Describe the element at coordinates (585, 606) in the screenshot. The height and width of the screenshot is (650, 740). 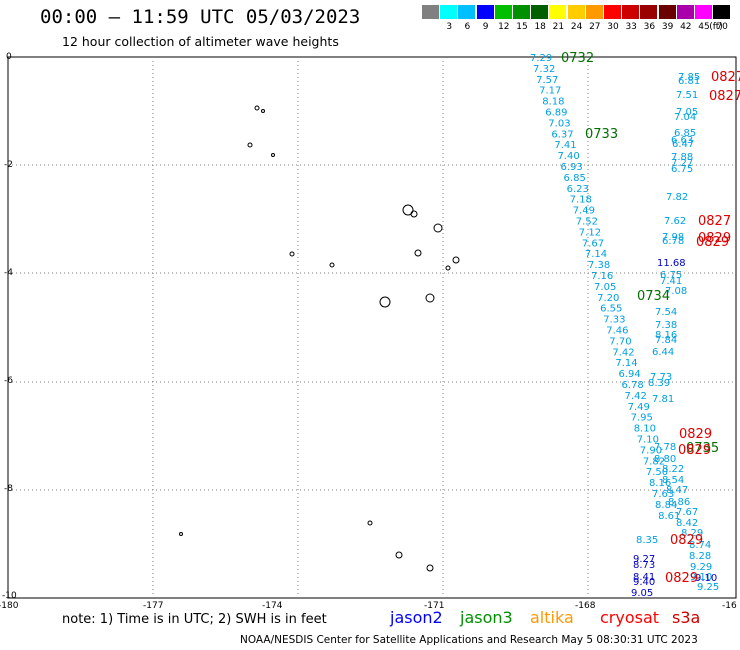
I see `x-tick-label: -168` at that location.